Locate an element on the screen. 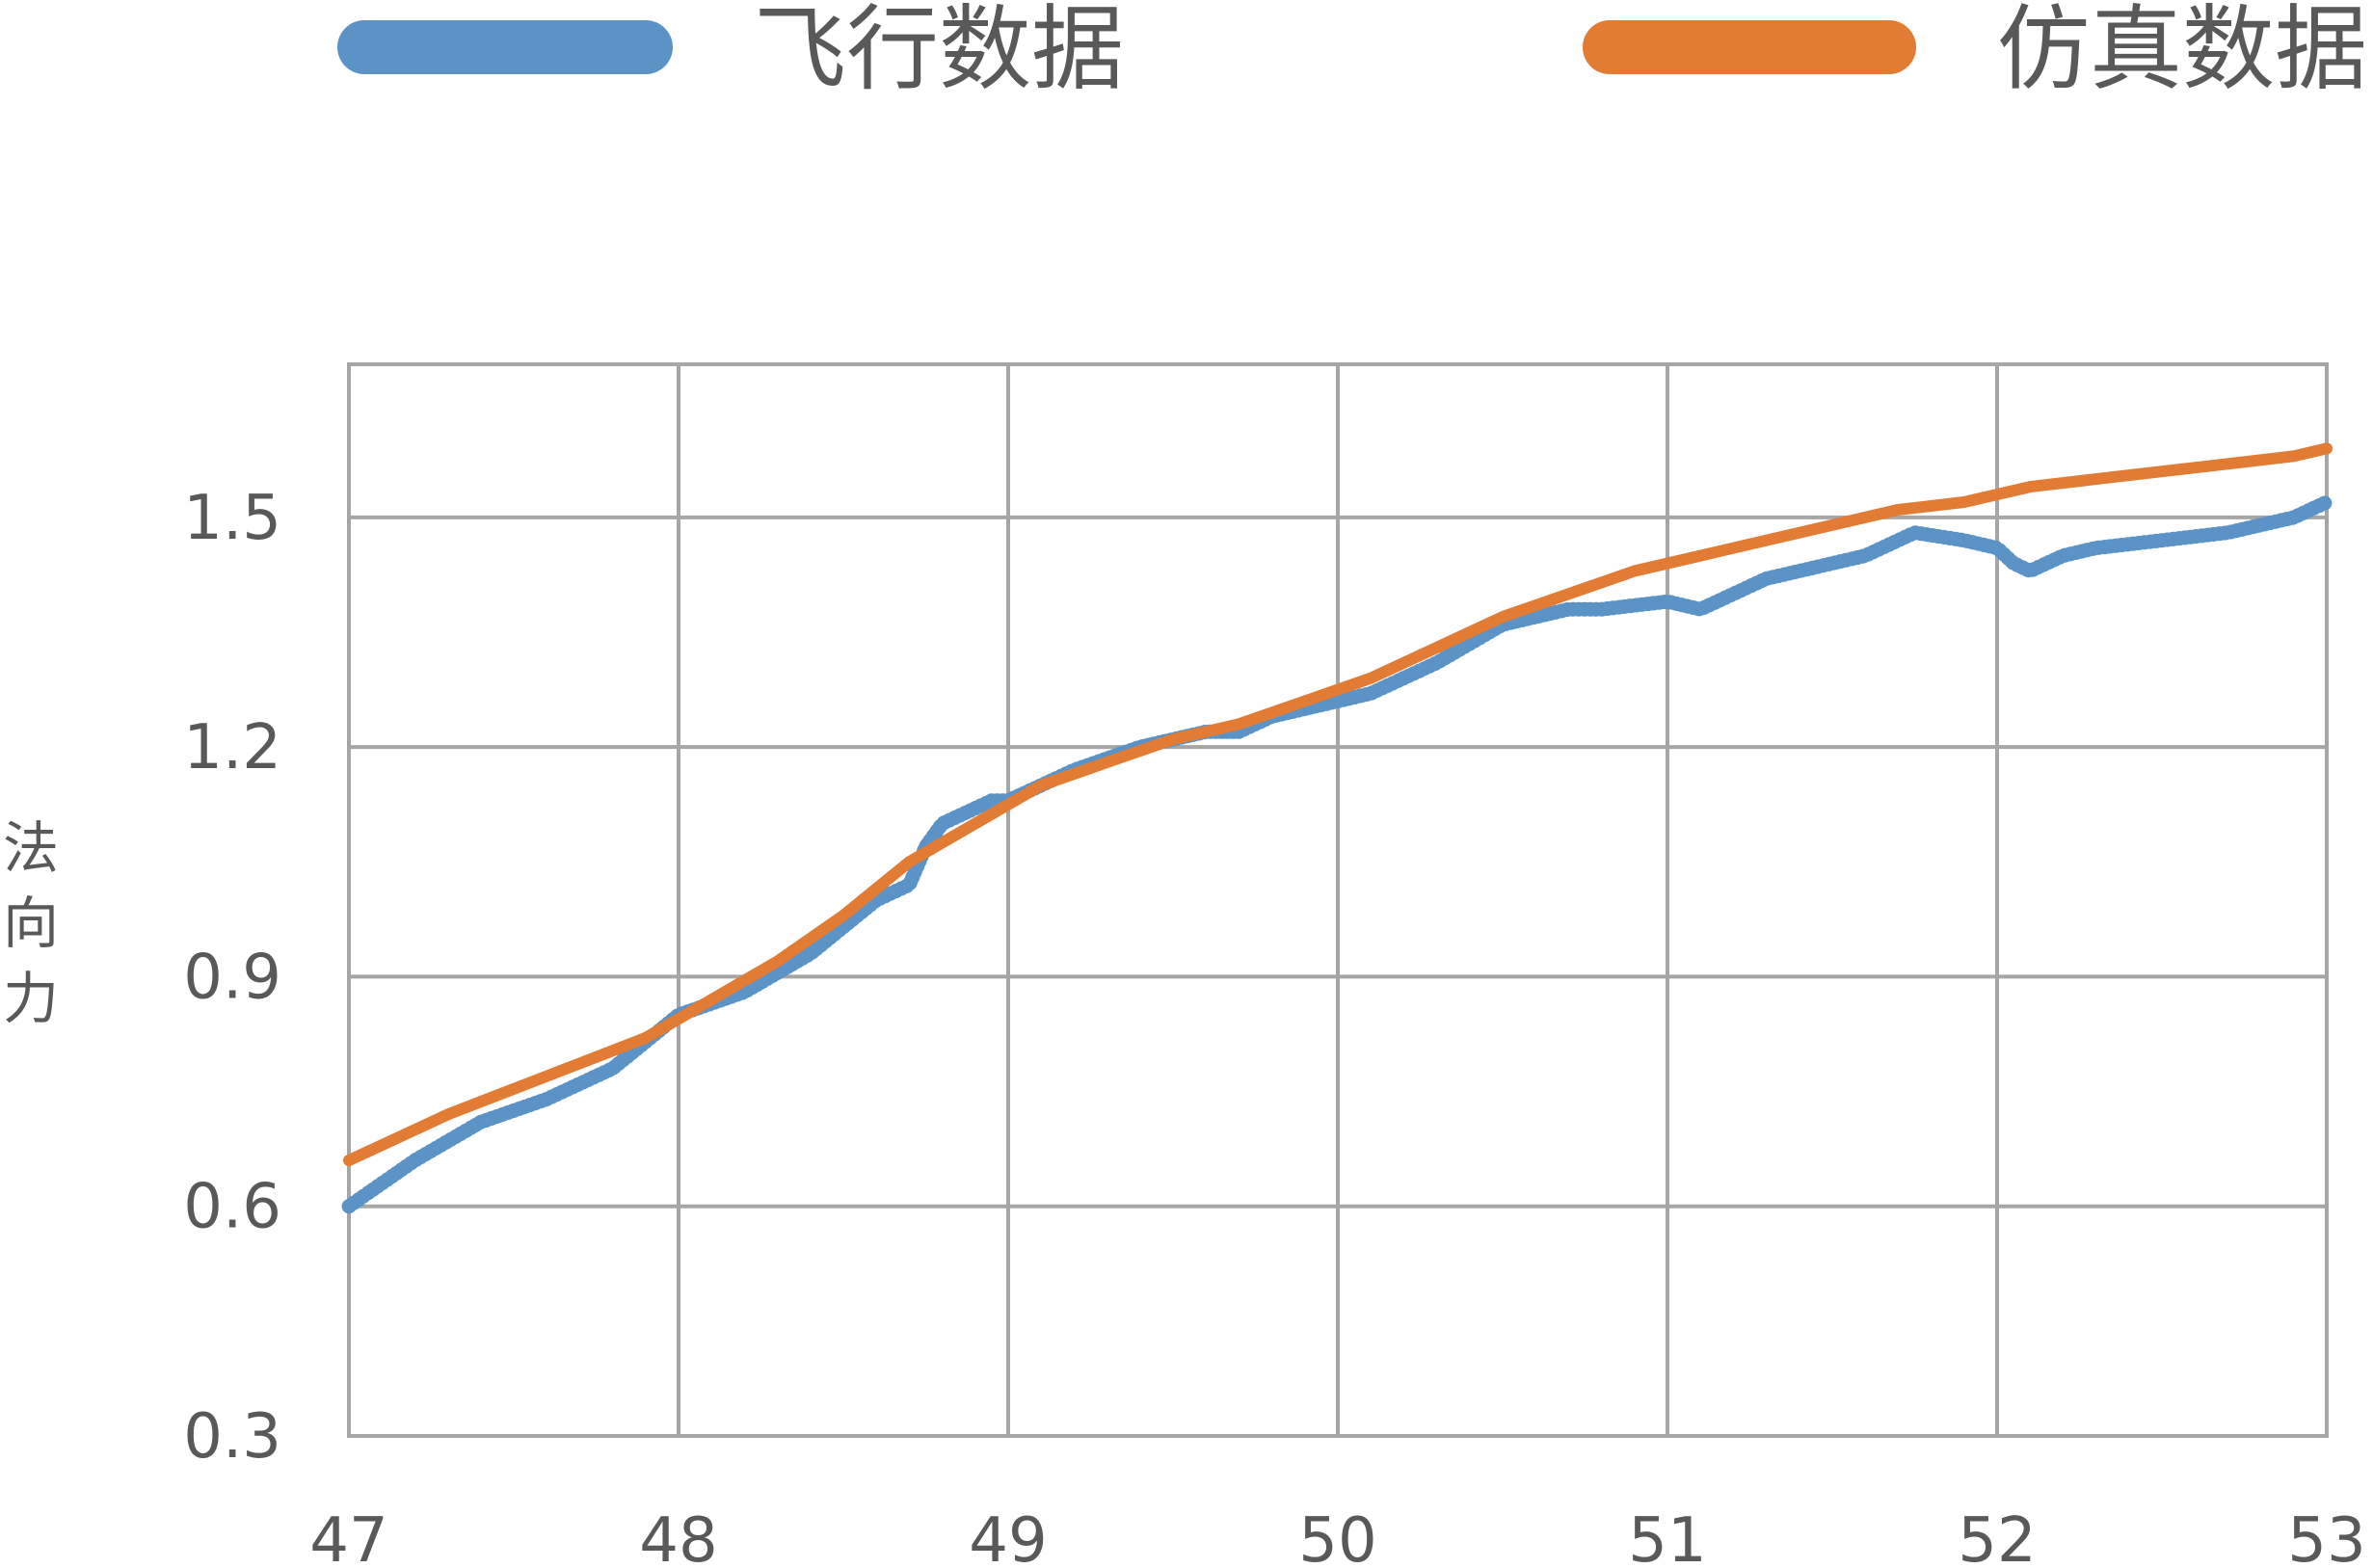  x-tick-label: 52 is located at coordinates (1997, 1534).